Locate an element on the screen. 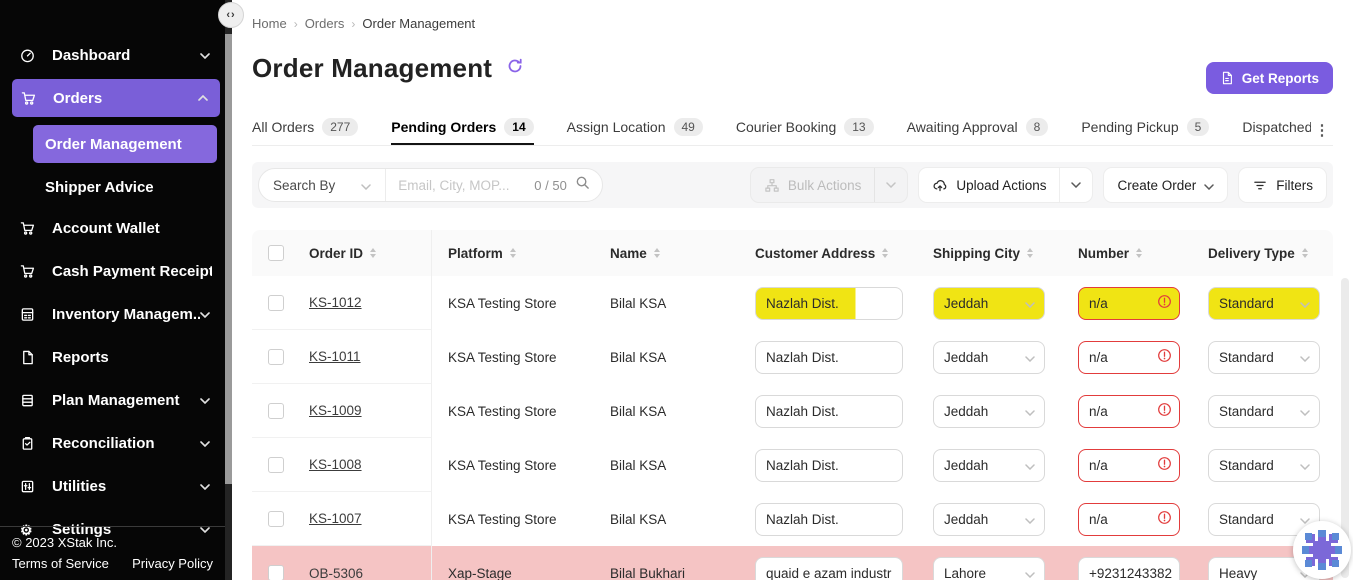  tab-pending-pickup: Pending Pickup 5 is located at coordinates (1145, 127).